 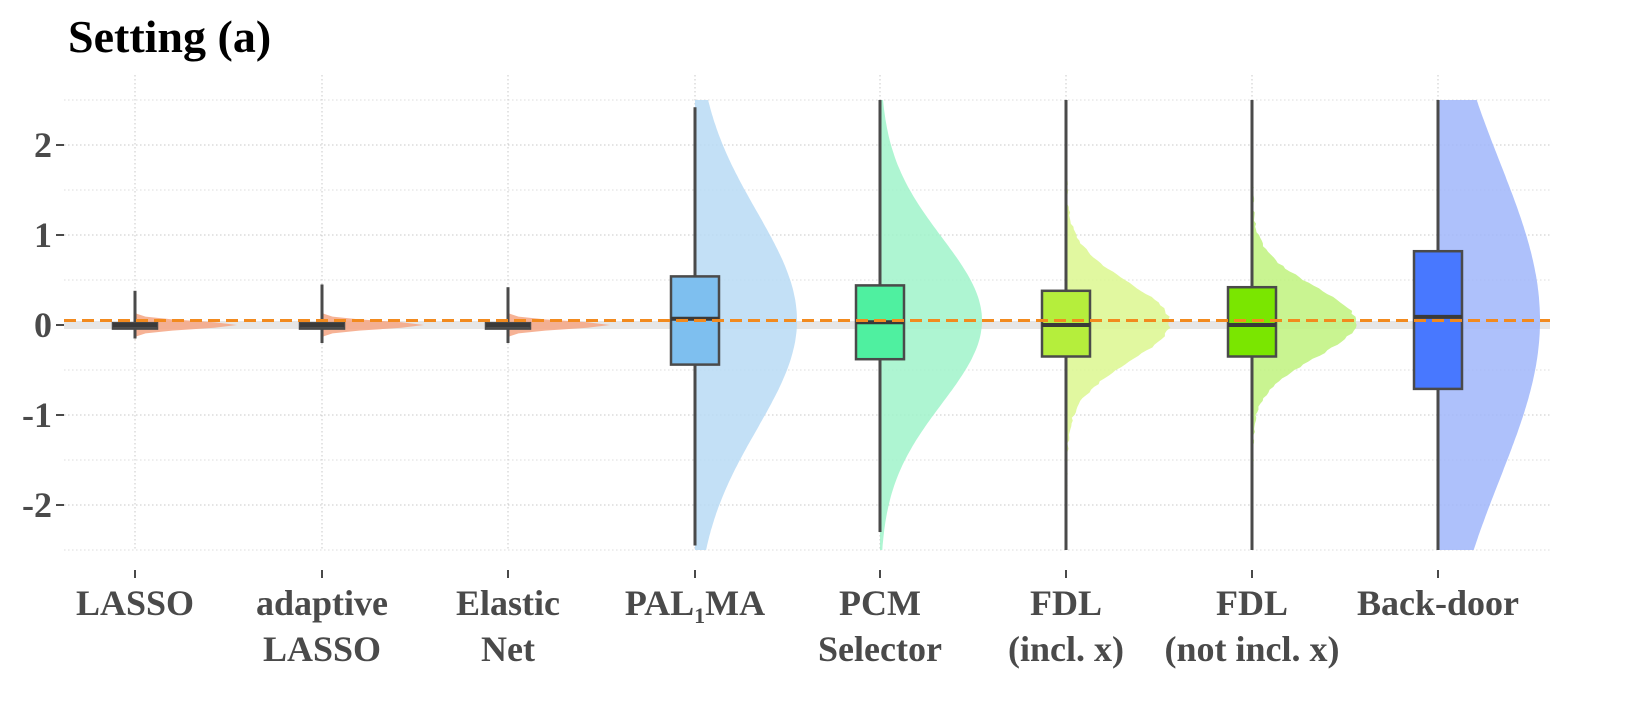 I want to click on x-tick-label: Back-door, so click(x=1438, y=603).